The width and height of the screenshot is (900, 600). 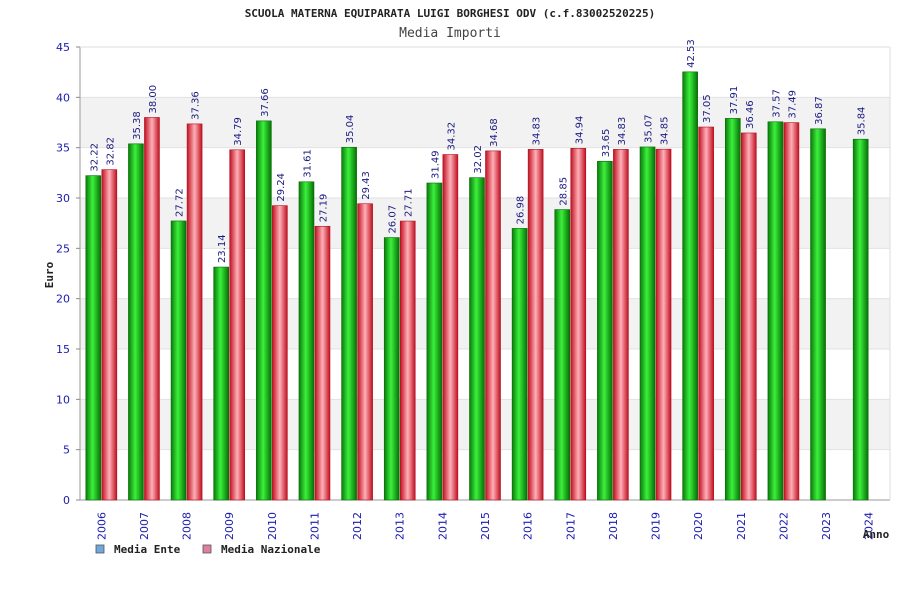 I want to click on x-tick-label: 2011, so click(x=314, y=526).